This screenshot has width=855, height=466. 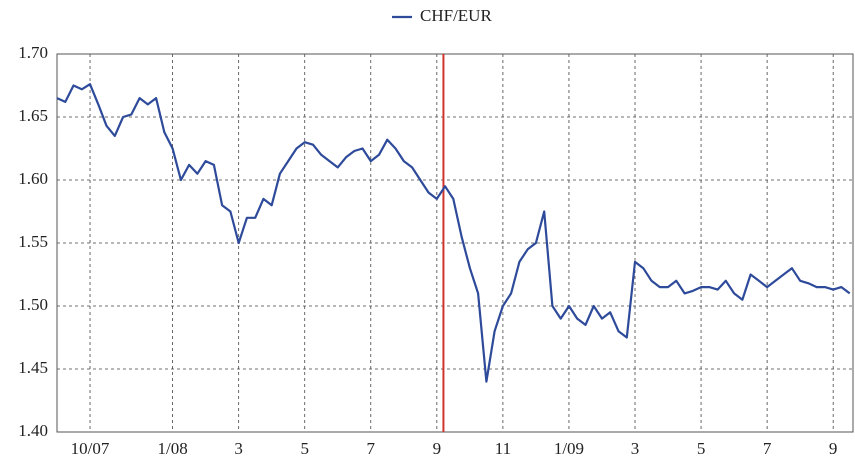 I want to click on y-tick-label: 1.70, so click(x=33, y=52).